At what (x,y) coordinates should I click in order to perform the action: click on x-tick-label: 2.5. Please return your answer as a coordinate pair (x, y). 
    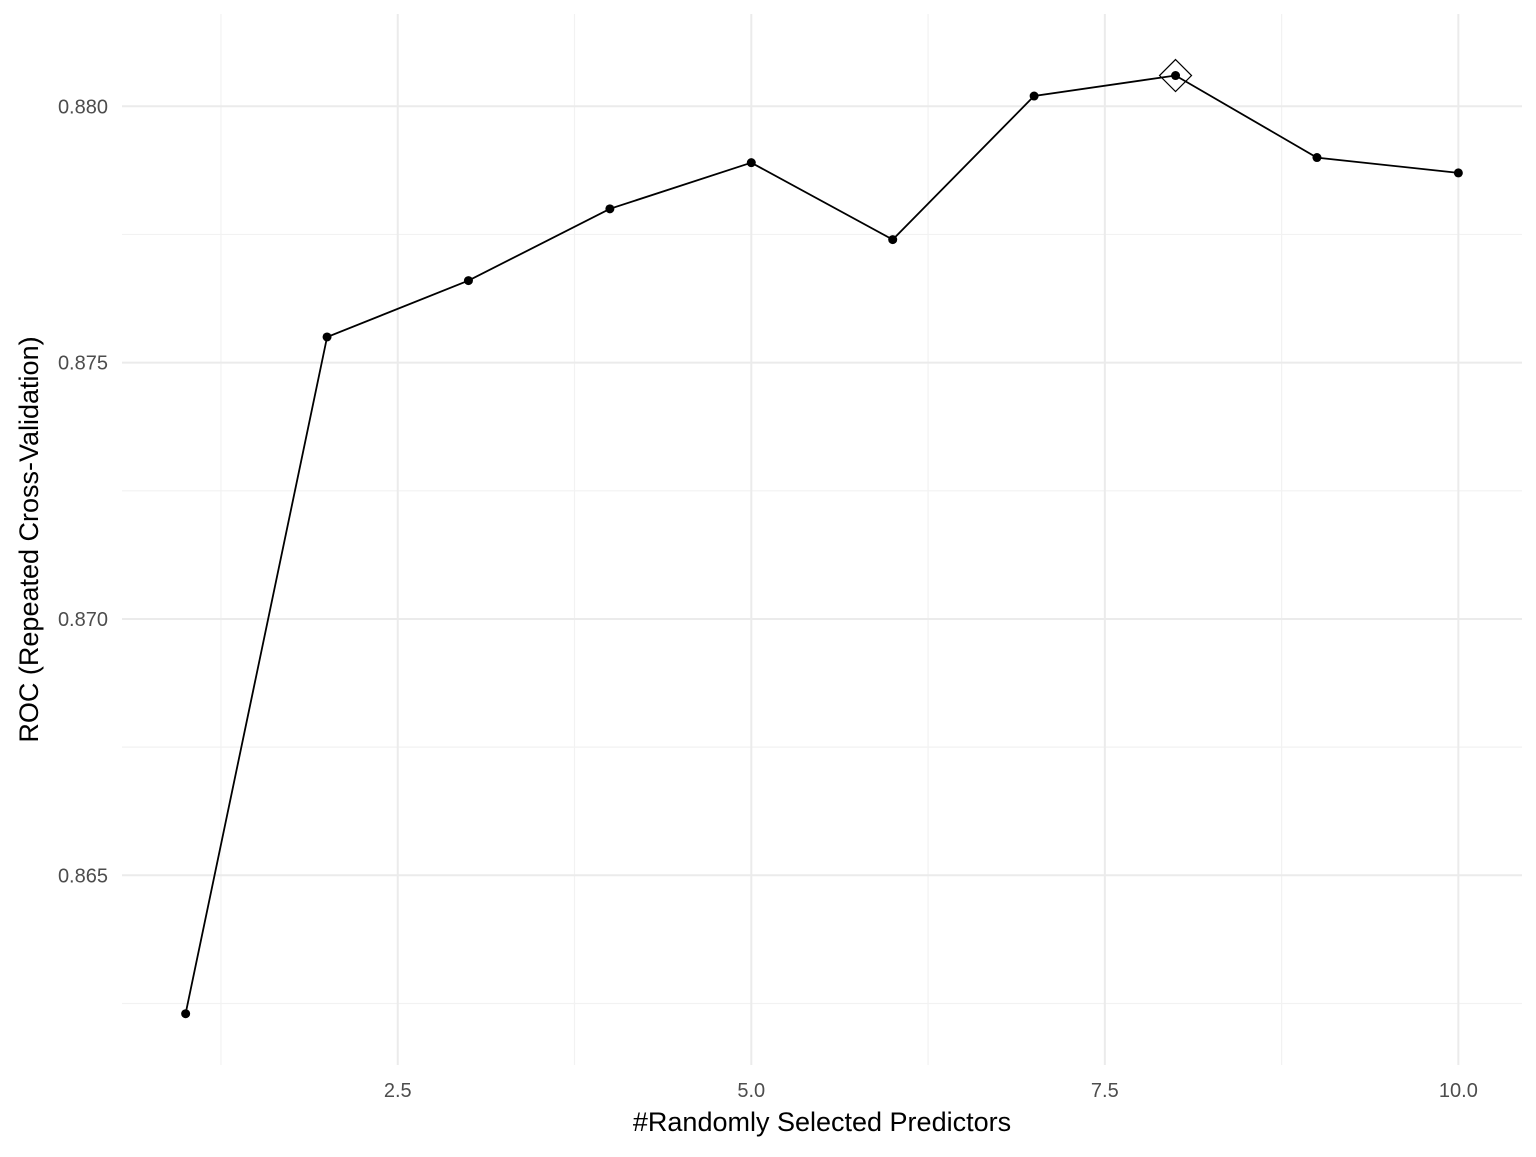
    Looking at the image, I should click on (398, 1091).